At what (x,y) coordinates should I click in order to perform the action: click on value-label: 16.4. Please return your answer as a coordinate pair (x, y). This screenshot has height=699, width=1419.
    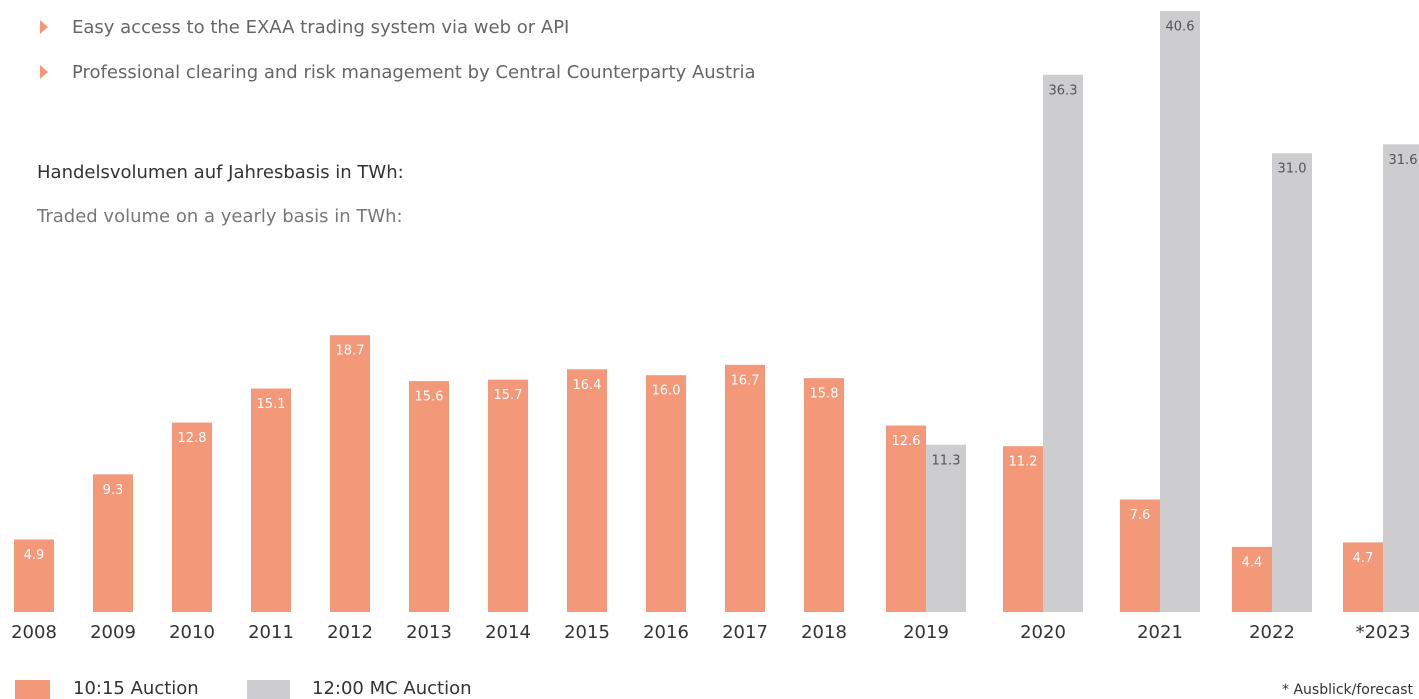
    Looking at the image, I should click on (587, 385).